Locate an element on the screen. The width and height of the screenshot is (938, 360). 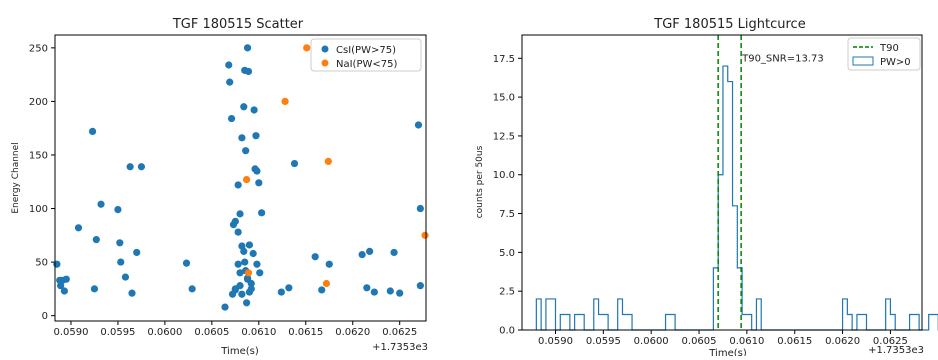
lightcurve-x-tick-label: 0.0615 is located at coordinates (794, 341).